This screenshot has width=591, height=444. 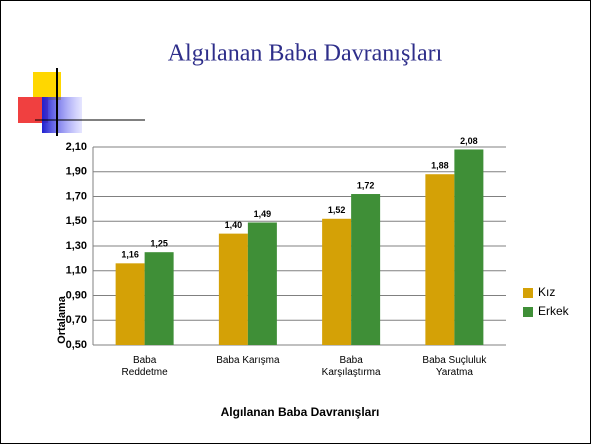 I want to click on y-tick-label: 0,90, so click(x=76, y=295).